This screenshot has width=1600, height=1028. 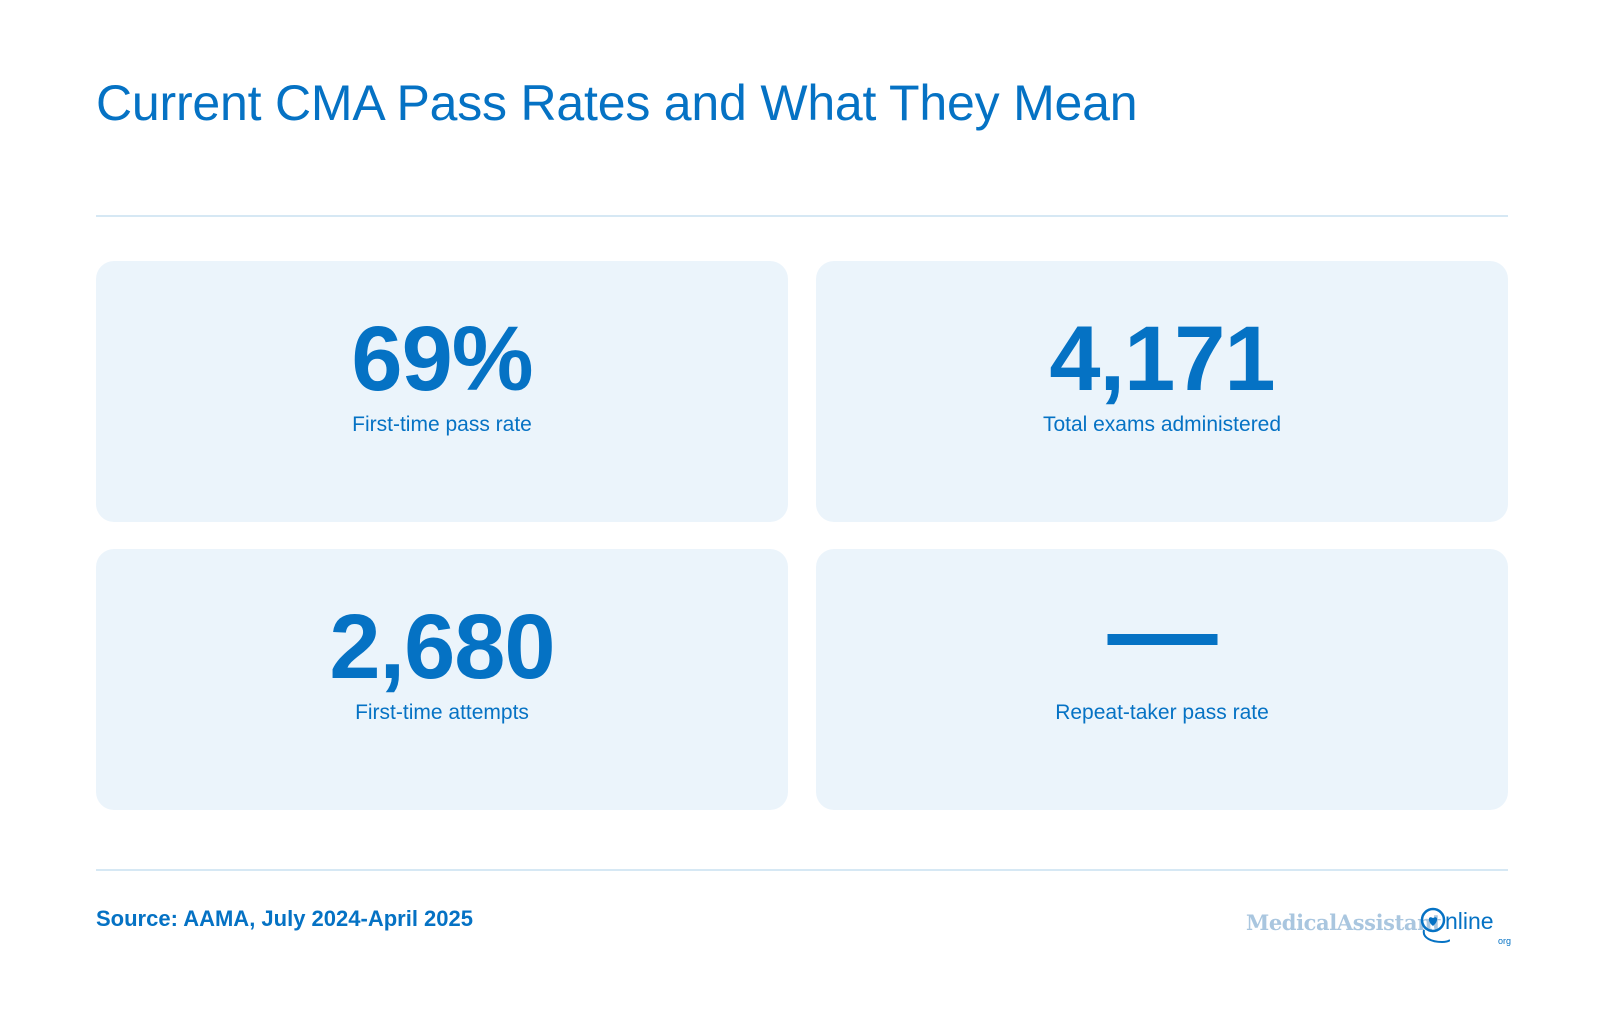 I want to click on stat-label: Repeat-taker pass rate, so click(x=1162, y=712).